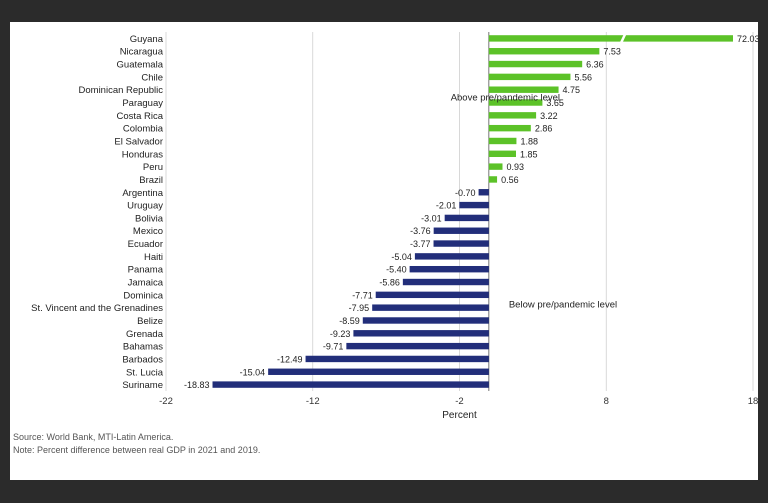 Image resolution: width=768 pixels, height=503 pixels. Describe the element at coordinates (166, 401) in the screenshot. I see `x-tick-label: -22` at that location.